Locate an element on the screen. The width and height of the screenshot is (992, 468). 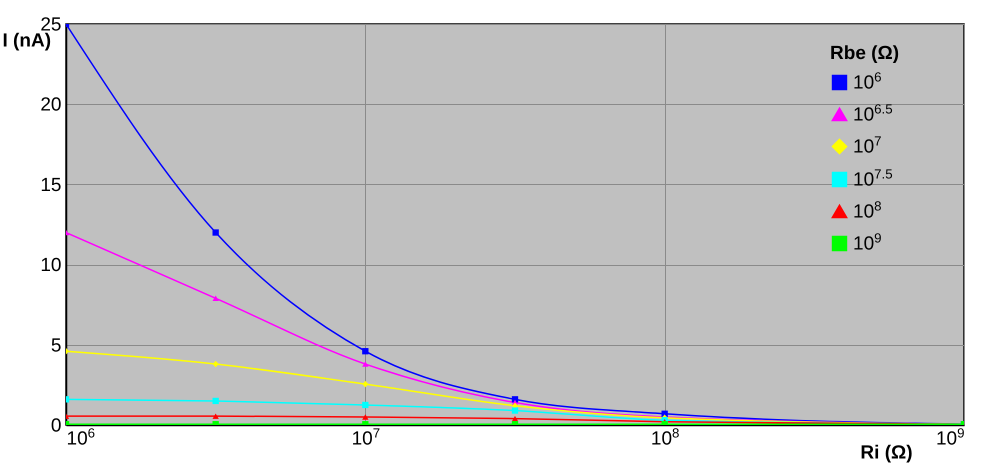
x-tick-label: 10$^{8}$ is located at coordinates (665, 437).